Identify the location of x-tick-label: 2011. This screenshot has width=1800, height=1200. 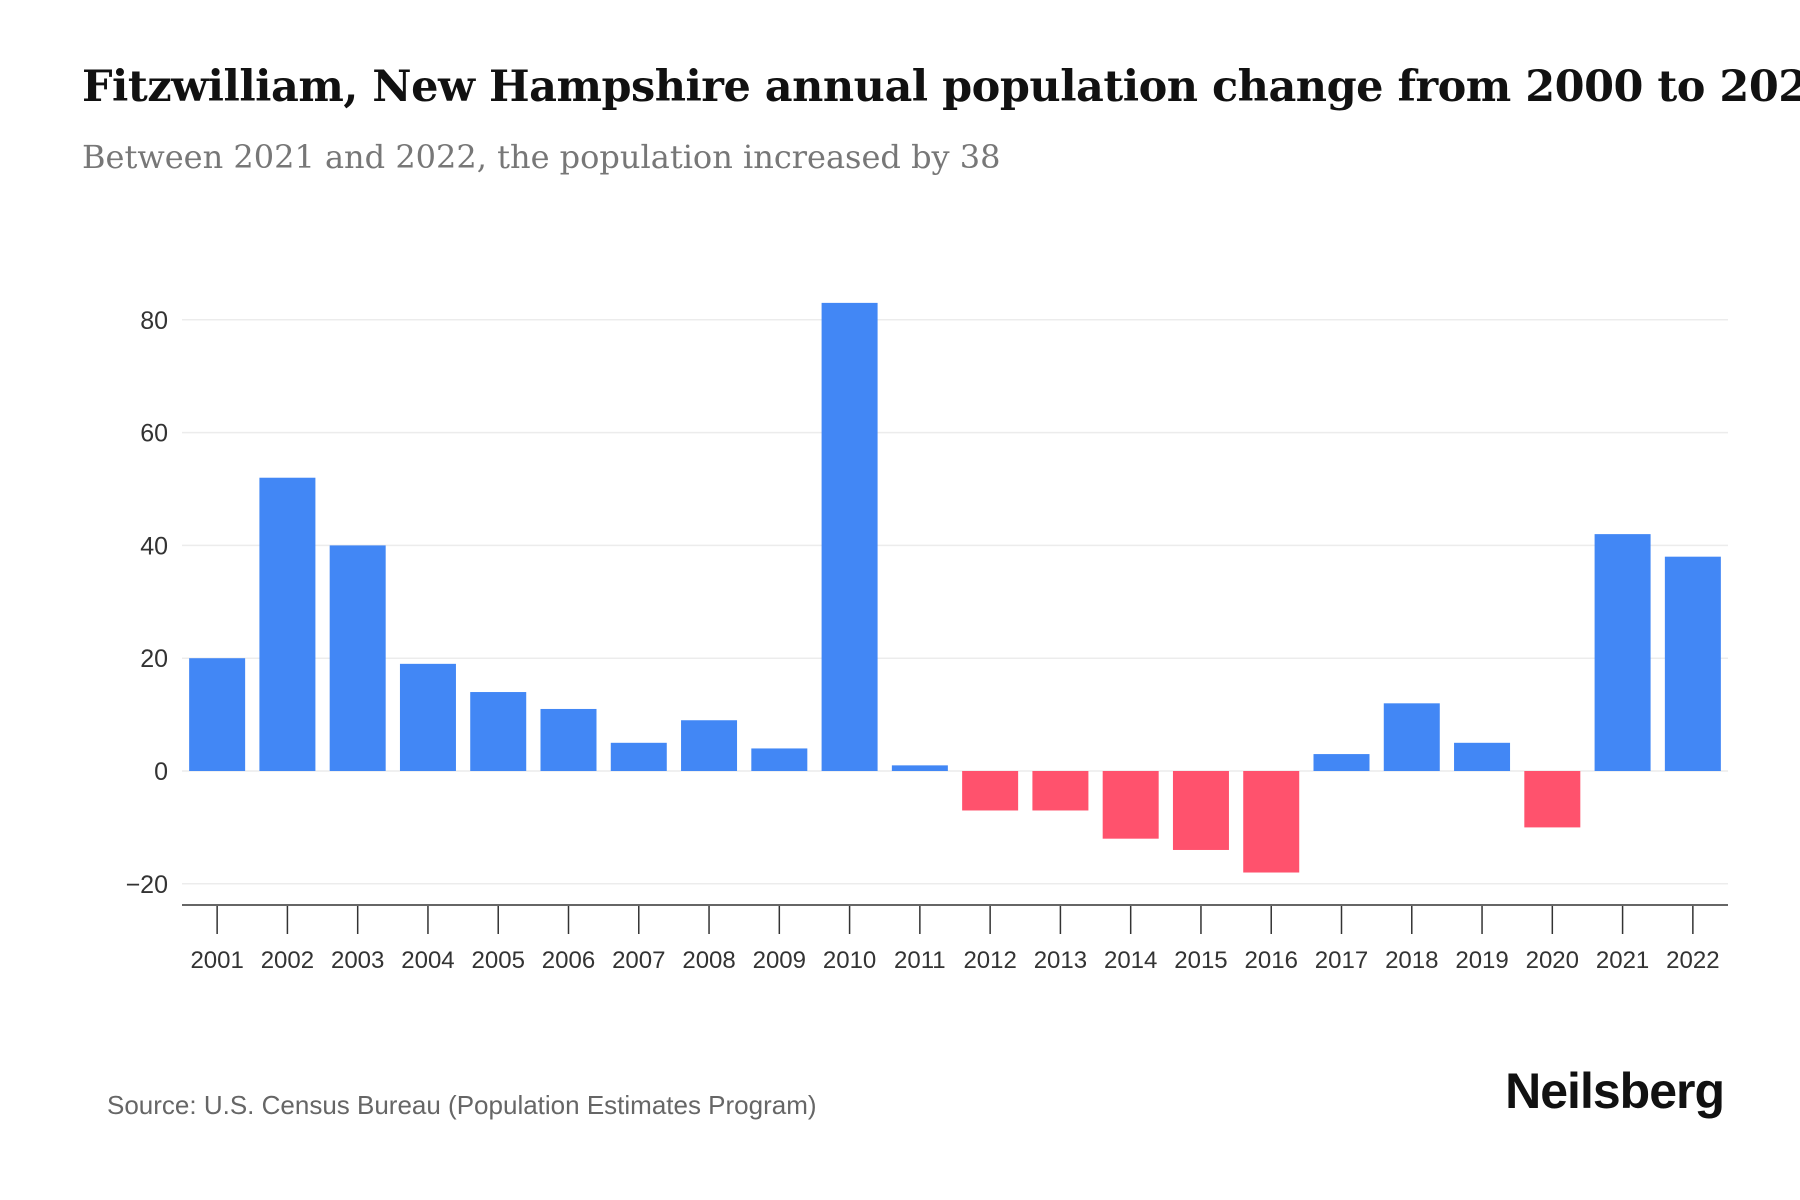
(920, 960).